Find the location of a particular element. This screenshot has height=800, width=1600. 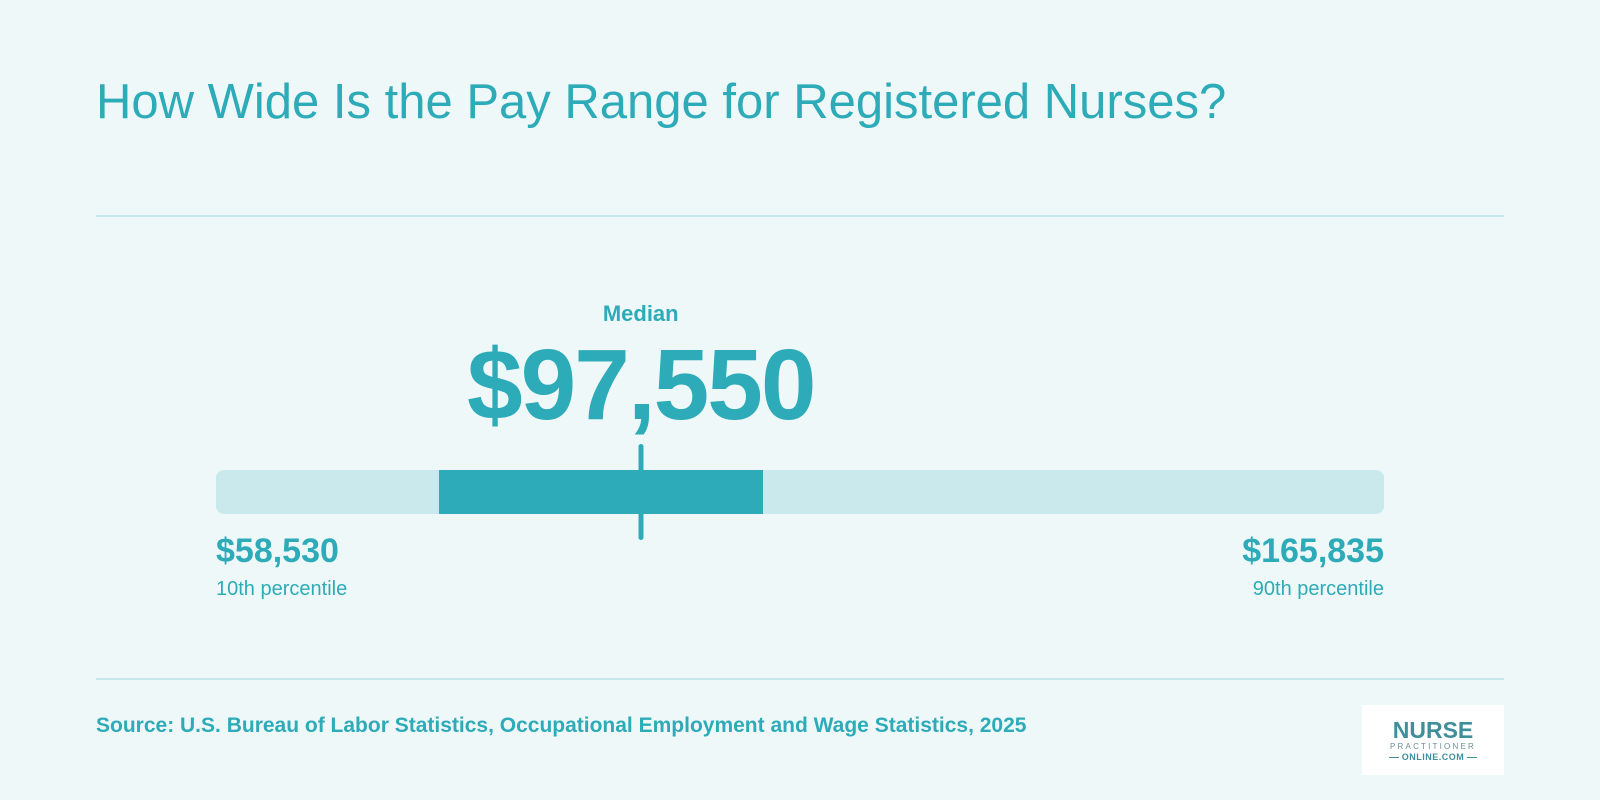

nurse-practitioner-online-logo: NURSE PRACTITIONER ONLINE.COM is located at coordinates (1433, 740).